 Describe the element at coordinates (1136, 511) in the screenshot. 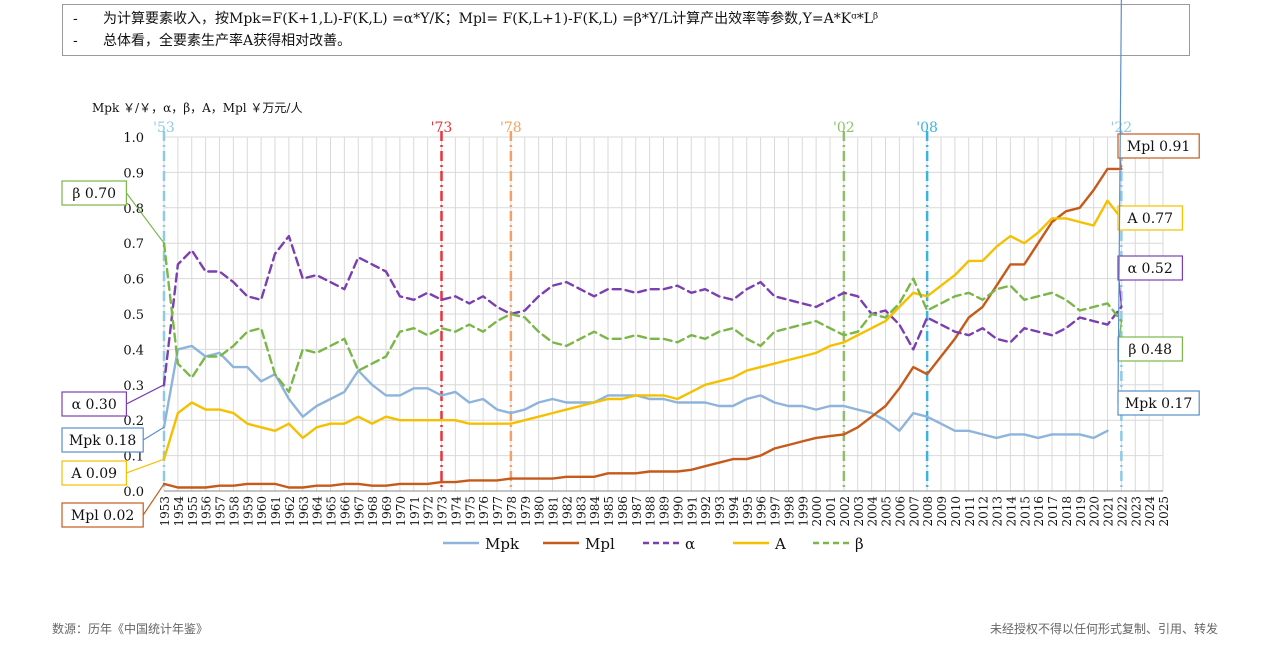

I see `x-tick-label: 2023` at that location.